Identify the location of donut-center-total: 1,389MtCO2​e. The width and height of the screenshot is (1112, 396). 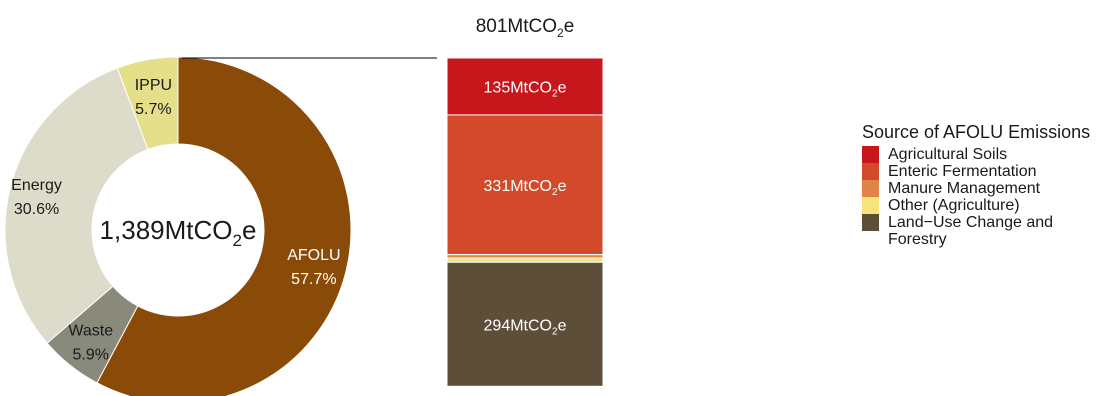
(178, 232).